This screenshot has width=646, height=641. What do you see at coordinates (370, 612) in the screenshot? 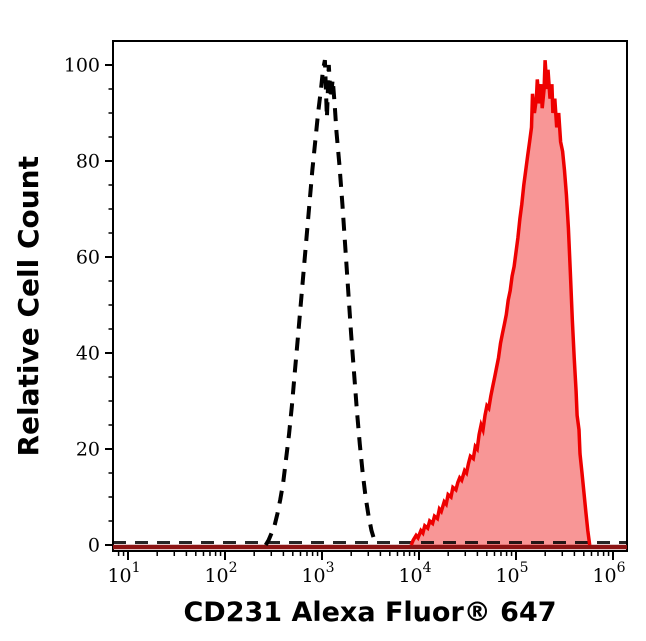
I see `x-axis-title: CD231 Alexa Fluor® 647` at bounding box center [370, 612].